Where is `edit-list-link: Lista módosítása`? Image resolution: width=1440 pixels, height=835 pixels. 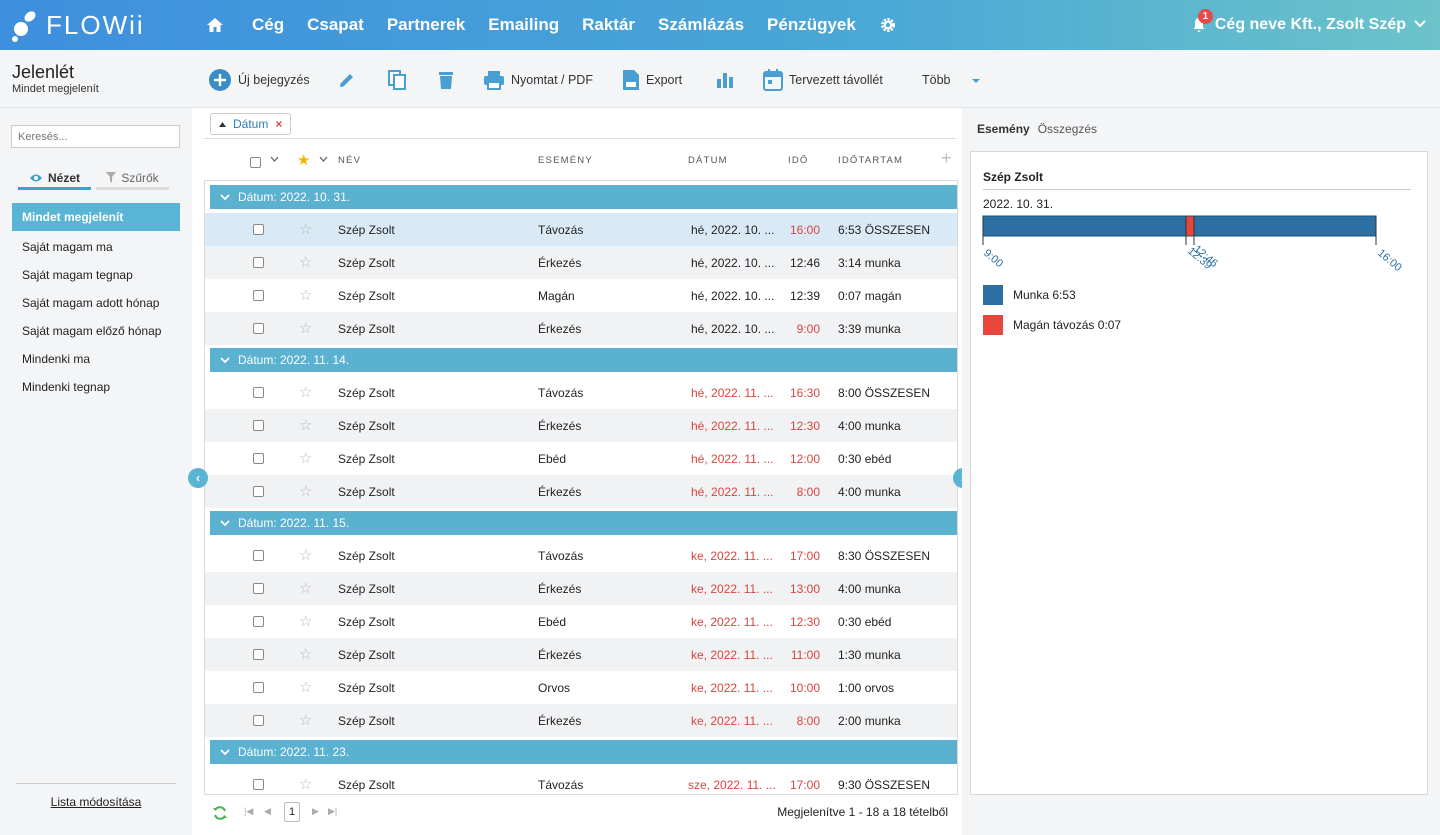
edit-list-link: Lista módosítása is located at coordinates (96, 796).